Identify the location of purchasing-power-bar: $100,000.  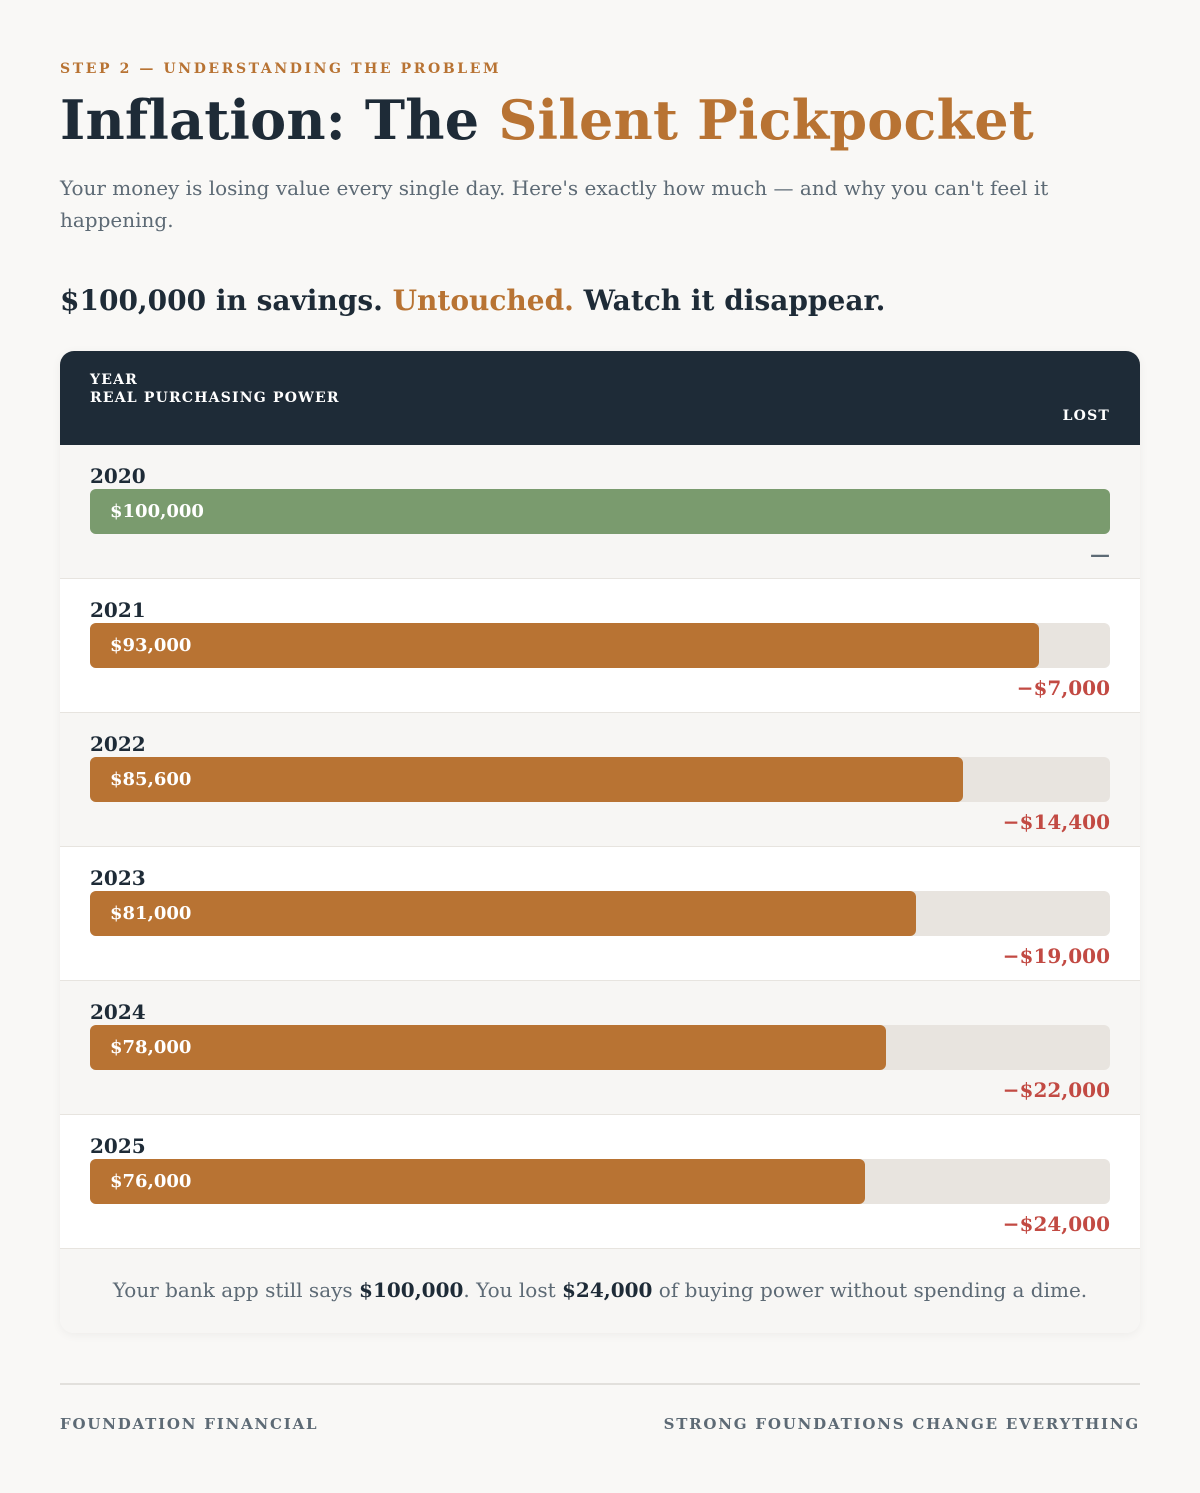
(600, 511).